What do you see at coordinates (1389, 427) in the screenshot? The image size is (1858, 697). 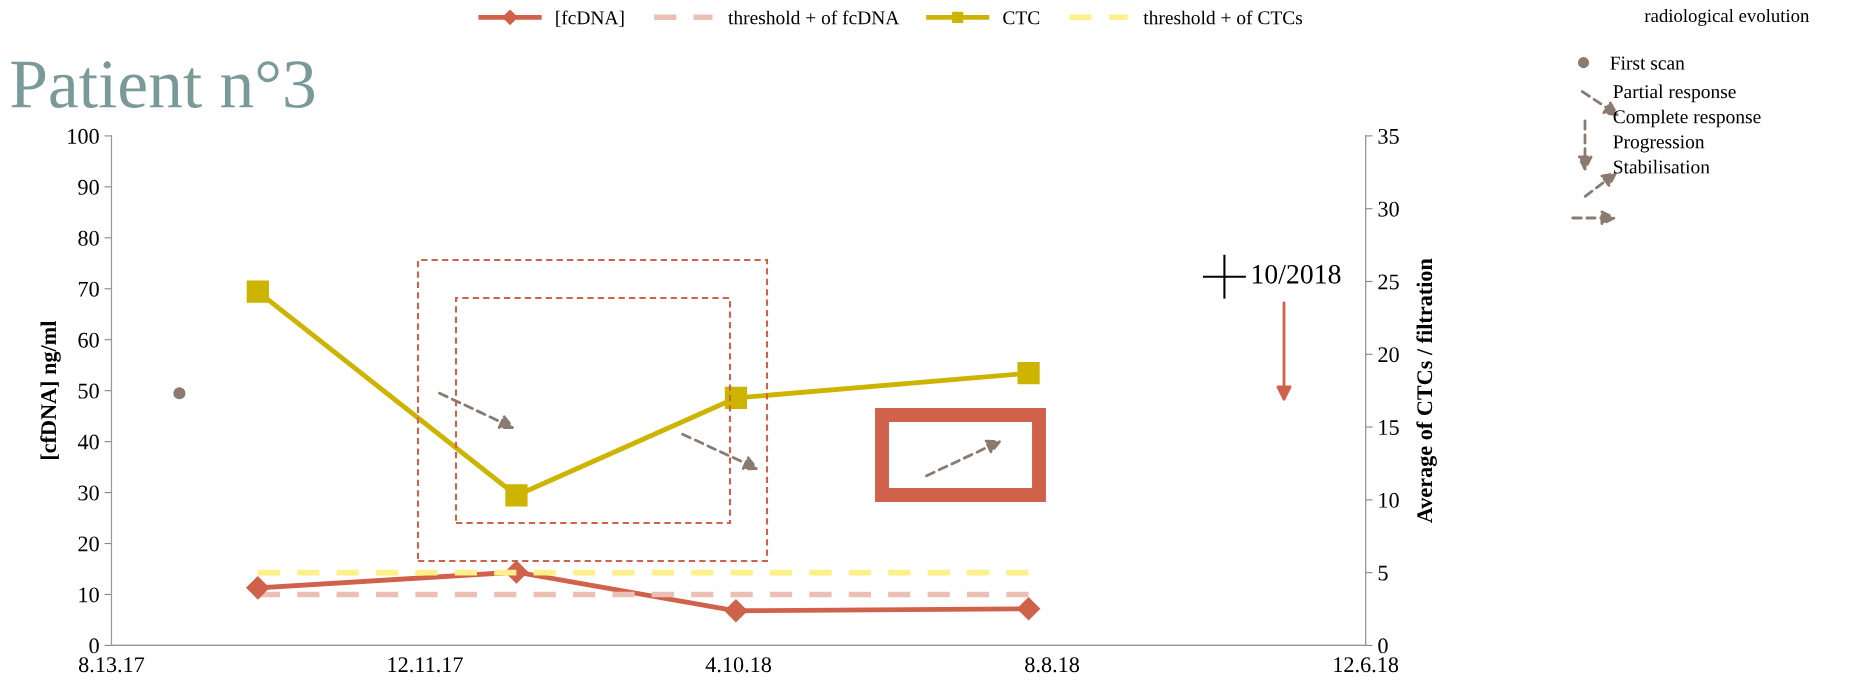 I see `y2-tick-label: 15` at bounding box center [1389, 427].